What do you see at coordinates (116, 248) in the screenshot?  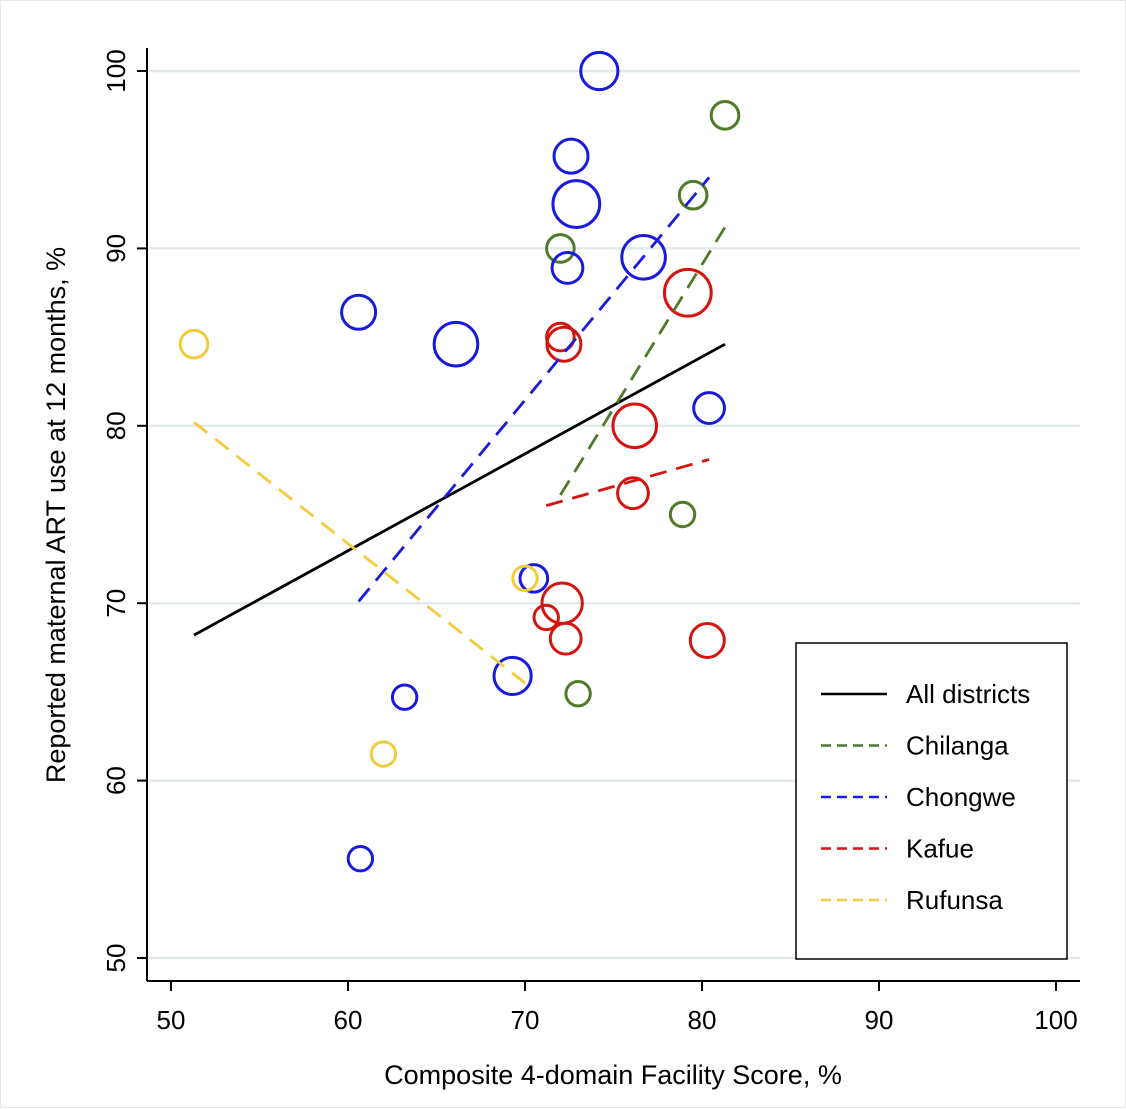 I see `y-tick-label-90: 90` at bounding box center [116, 248].